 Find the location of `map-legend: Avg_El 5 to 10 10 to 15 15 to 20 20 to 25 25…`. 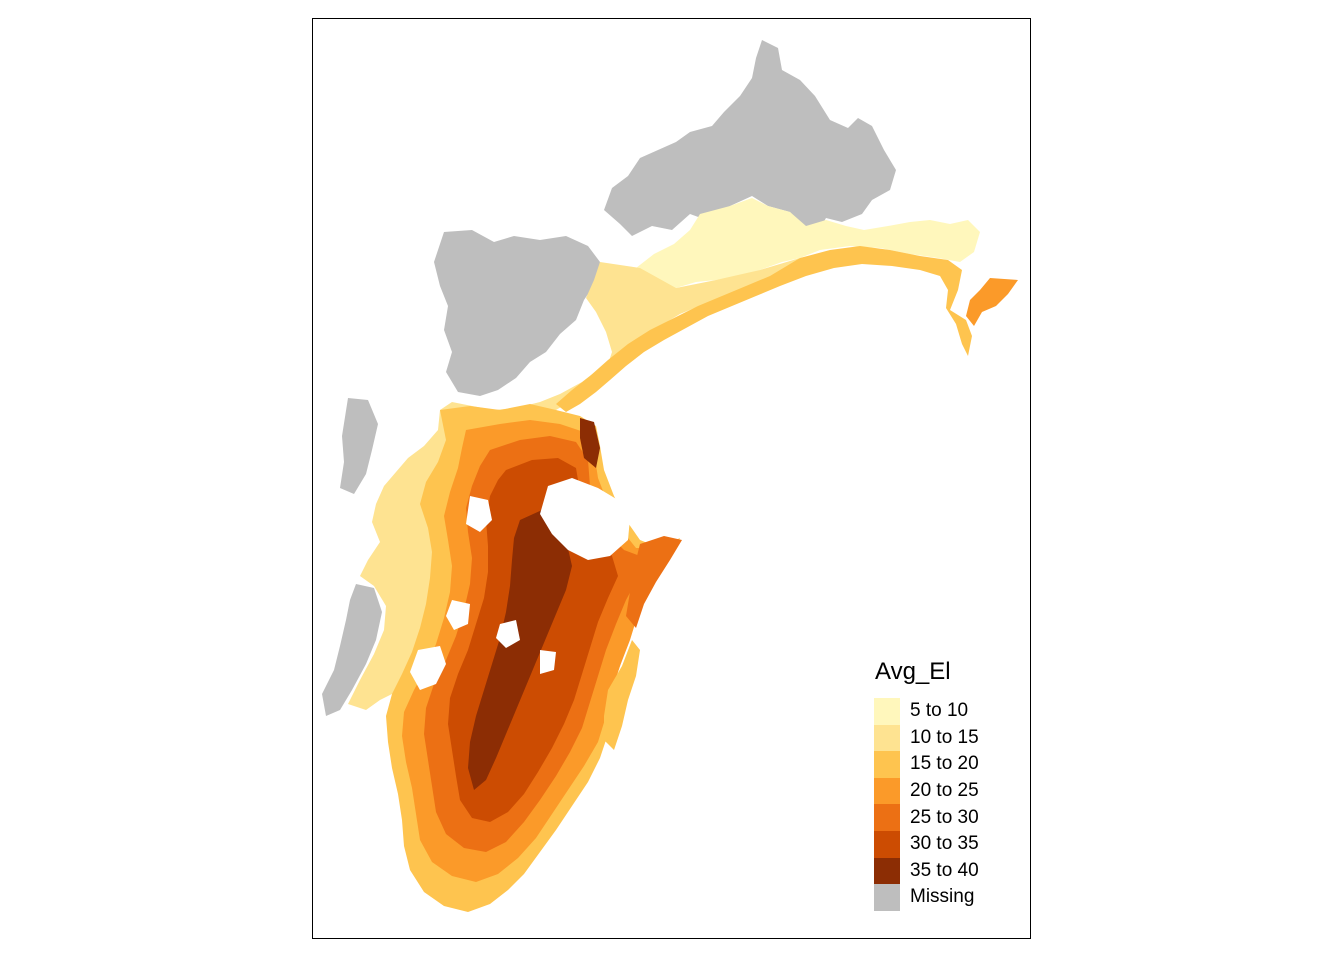

map-legend: Avg_El 5 to 10 10 to 15 15 to 20 20 to 25 25… is located at coordinates (949, 784).